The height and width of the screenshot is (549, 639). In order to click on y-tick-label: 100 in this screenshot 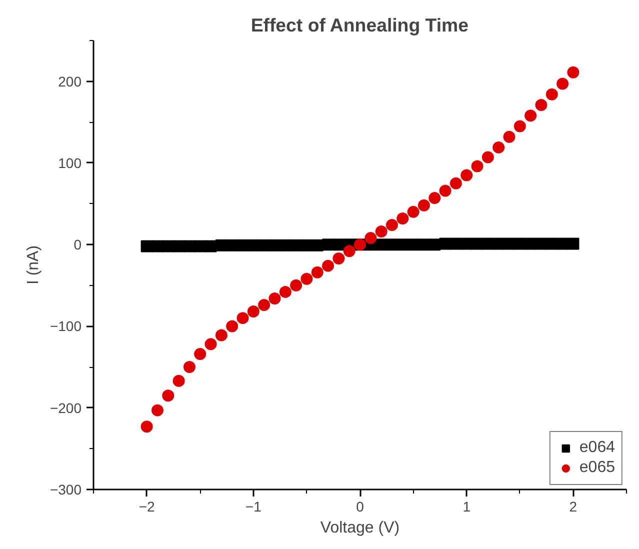, I will do `click(70, 162)`.